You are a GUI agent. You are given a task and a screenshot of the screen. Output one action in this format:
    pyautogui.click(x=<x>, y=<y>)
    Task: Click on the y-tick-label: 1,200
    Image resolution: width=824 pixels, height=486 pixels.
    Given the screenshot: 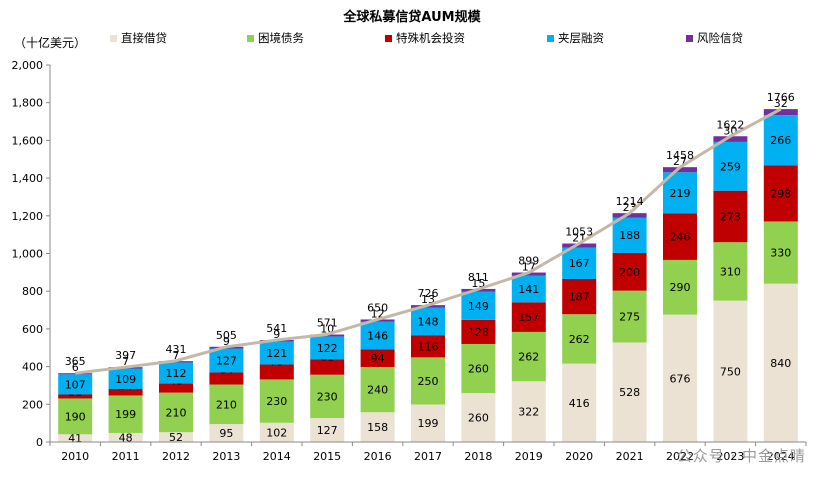 What is the action you would take?
    pyautogui.click(x=28, y=216)
    